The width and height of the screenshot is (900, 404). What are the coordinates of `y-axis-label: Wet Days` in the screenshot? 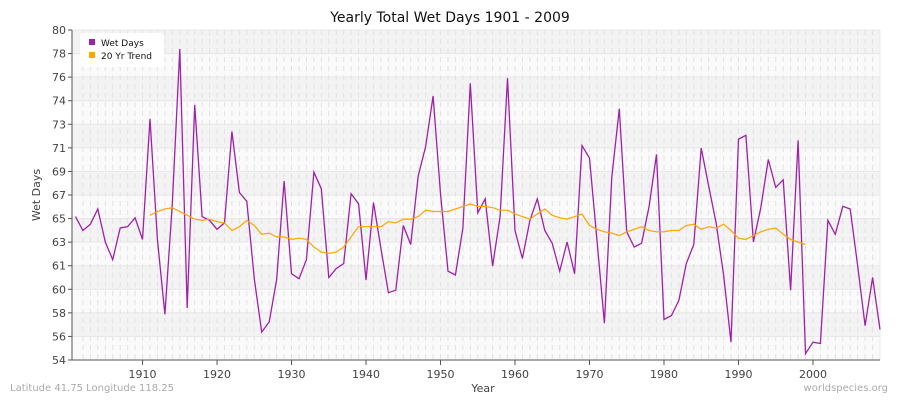 It's located at (36, 195).